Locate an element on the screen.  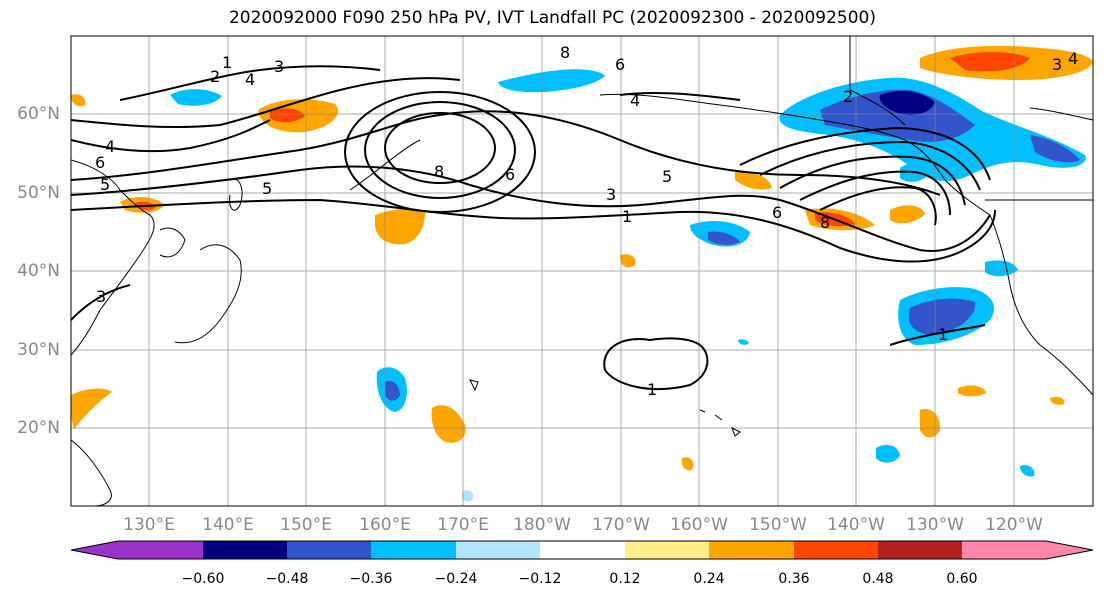
lat-label: 40°N is located at coordinates (38, 271).